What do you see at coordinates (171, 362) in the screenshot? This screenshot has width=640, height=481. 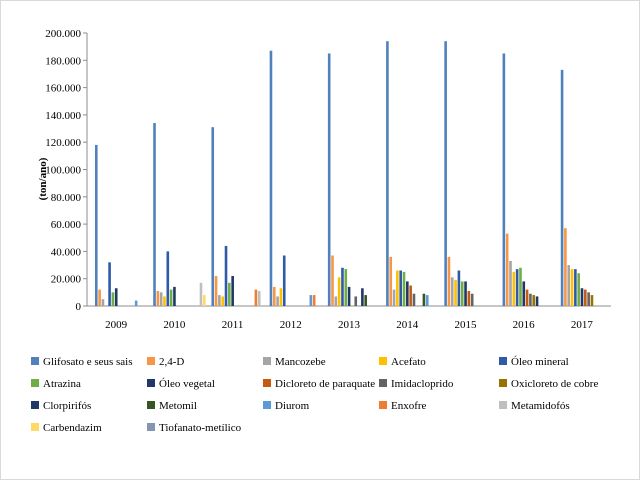 I see `legend-label: 2,4-D` at bounding box center [171, 362].